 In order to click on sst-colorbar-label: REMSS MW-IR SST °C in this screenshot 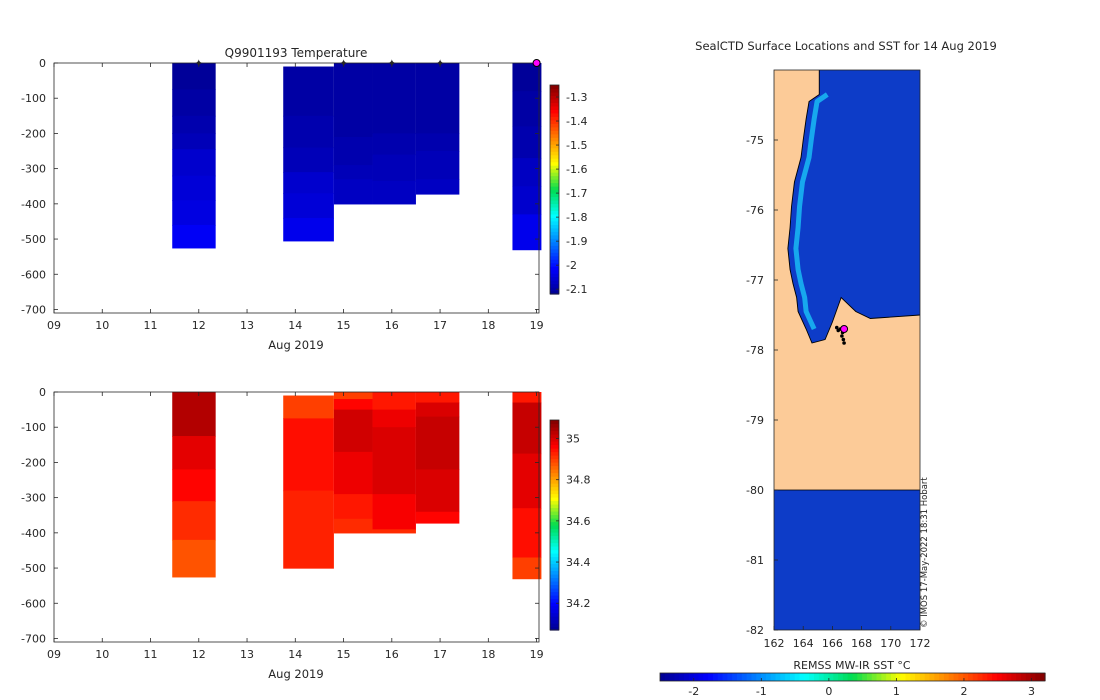, I will do `click(852, 665)`.